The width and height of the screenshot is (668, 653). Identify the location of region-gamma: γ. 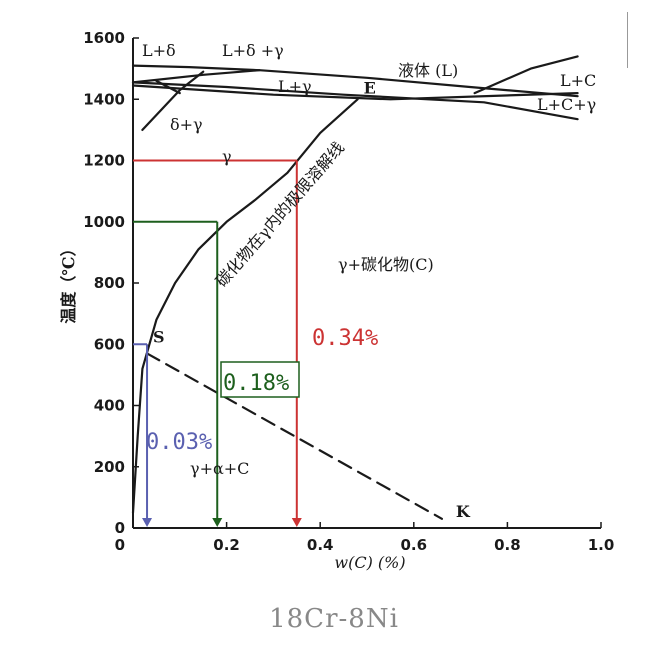
(227, 156).